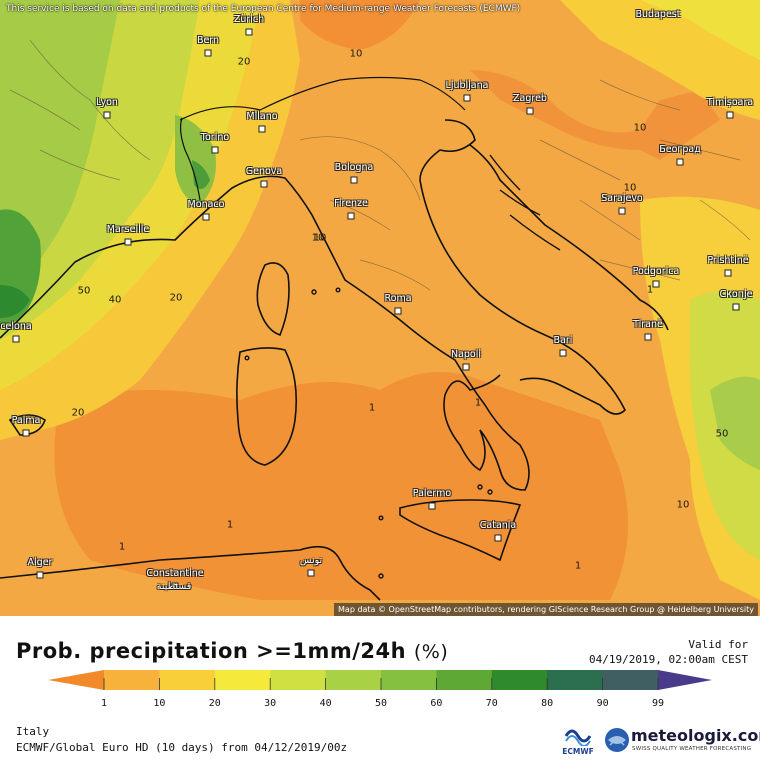  Describe the element at coordinates (262, 129) in the screenshot. I see `city-marker-milano` at that location.